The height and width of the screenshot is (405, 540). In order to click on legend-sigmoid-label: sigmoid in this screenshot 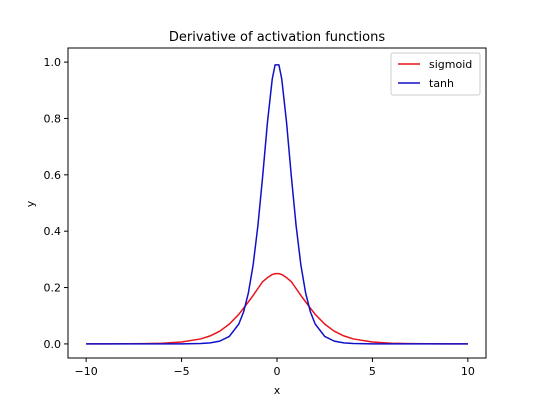, I will do `click(450, 64)`.